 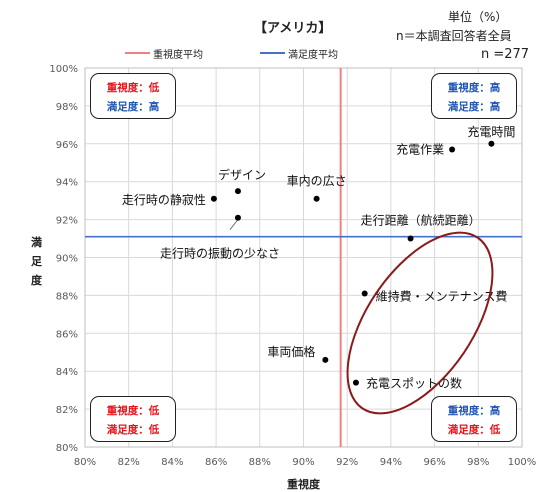 What do you see at coordinates (233, 225) in the screenshot?
I see `leader-line` at bounding box center [233, 225].